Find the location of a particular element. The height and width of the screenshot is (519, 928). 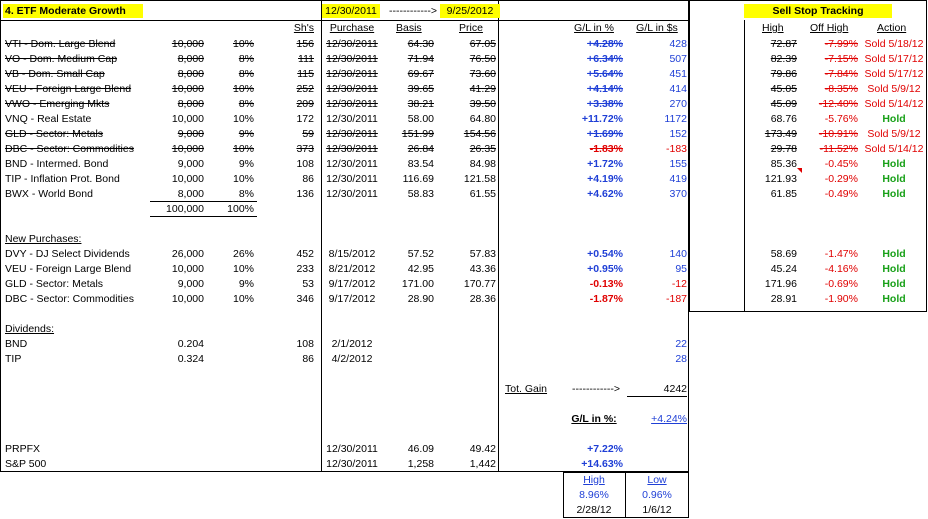

holding-gl-pct: -1.83% is located at coordinates (606, 149).